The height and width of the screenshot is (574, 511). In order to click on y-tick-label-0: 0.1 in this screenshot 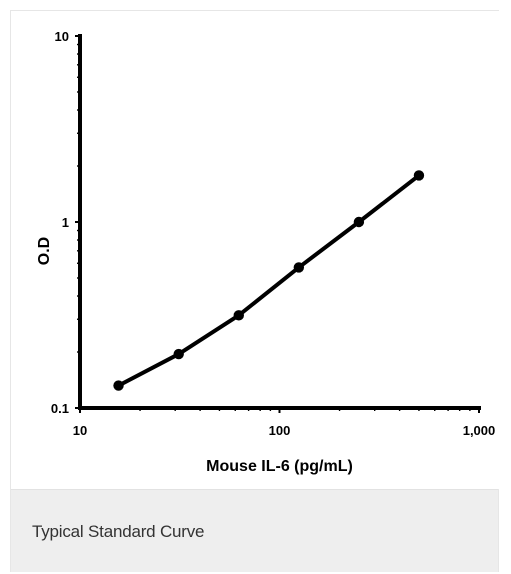, I will do `click(60, 408)`.